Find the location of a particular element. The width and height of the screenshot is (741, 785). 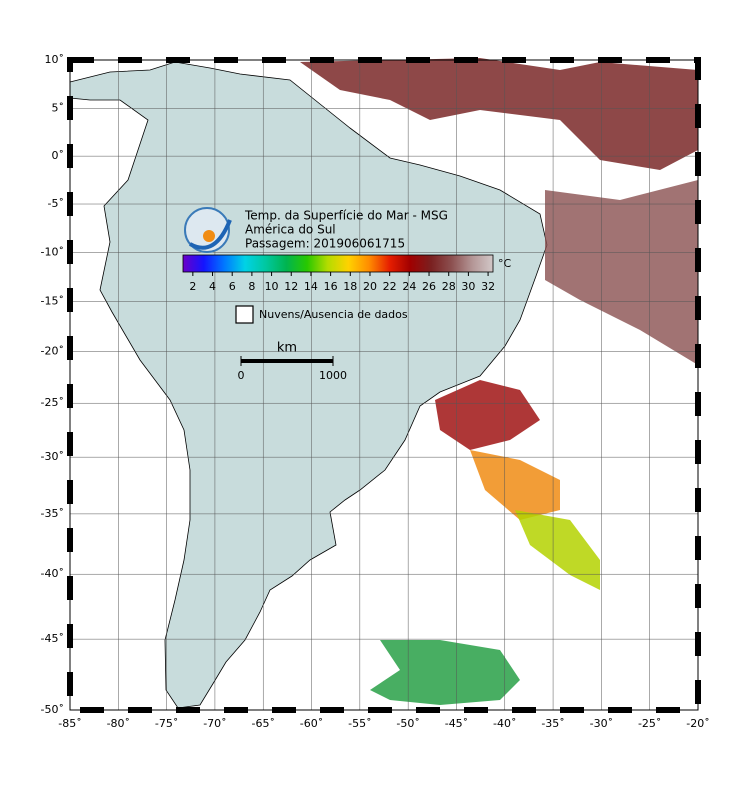

colorbar-tick-label: 8 is located at coordinates (251, 286).